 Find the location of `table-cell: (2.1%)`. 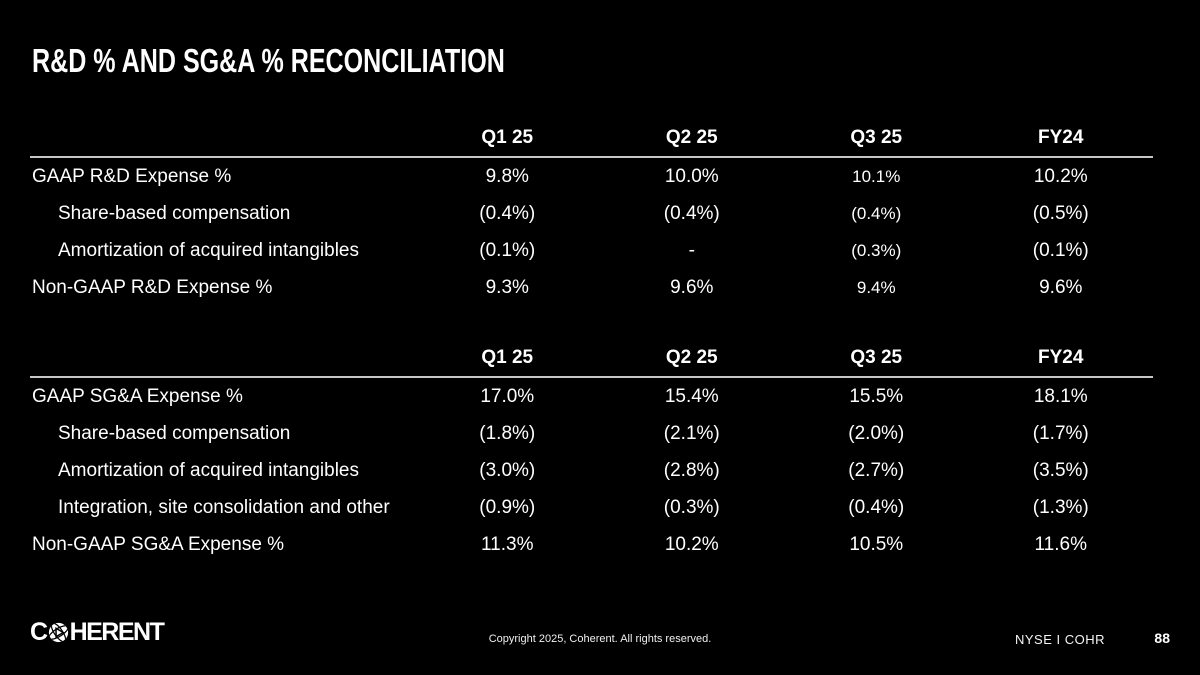

table-cell: (2.1%) is located at coordinates (691, 433).